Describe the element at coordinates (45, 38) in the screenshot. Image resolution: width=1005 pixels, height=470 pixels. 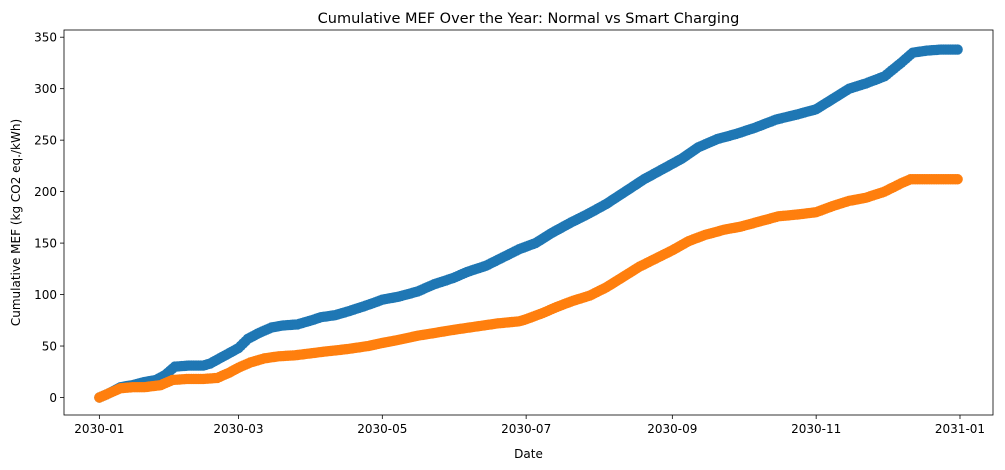
I see `y-tick-label: 350` at that location.